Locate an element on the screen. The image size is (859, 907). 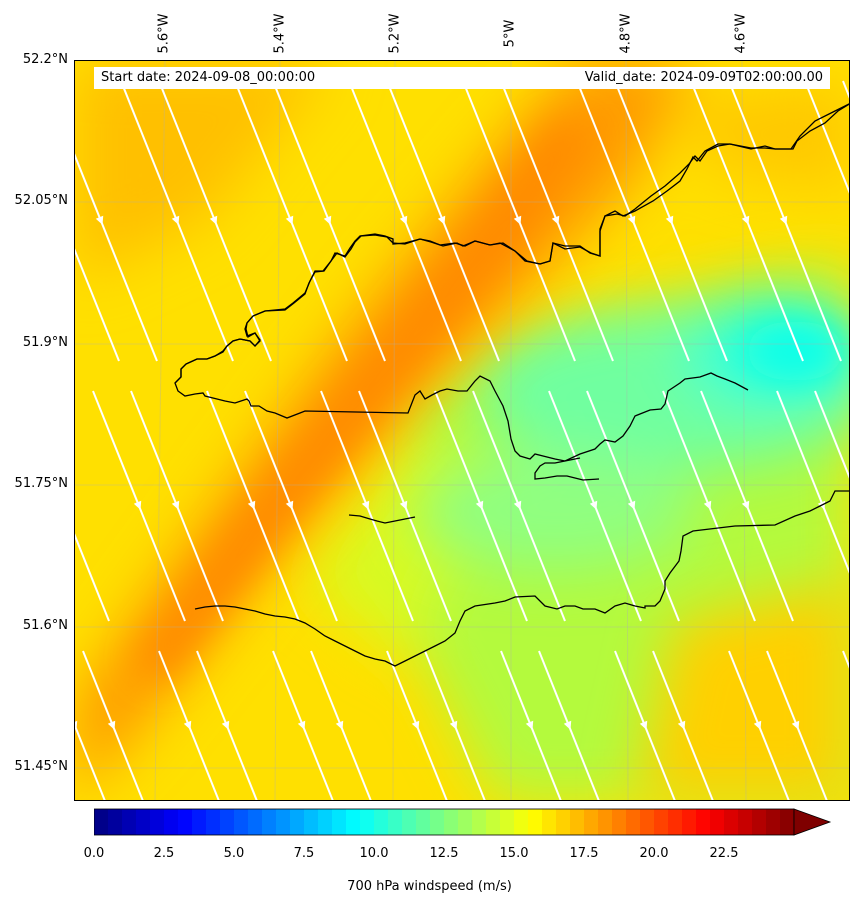
lon-label-4-6w: 4.6°W is located at coordinates (741, 33).